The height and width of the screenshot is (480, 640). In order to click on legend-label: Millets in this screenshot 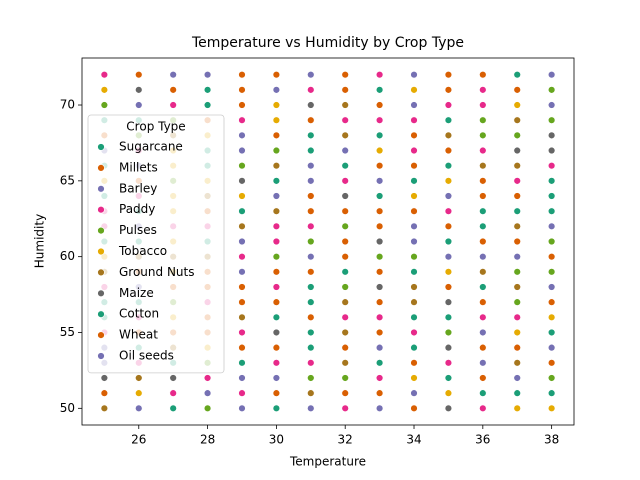, I will do `click(138, 167)`.